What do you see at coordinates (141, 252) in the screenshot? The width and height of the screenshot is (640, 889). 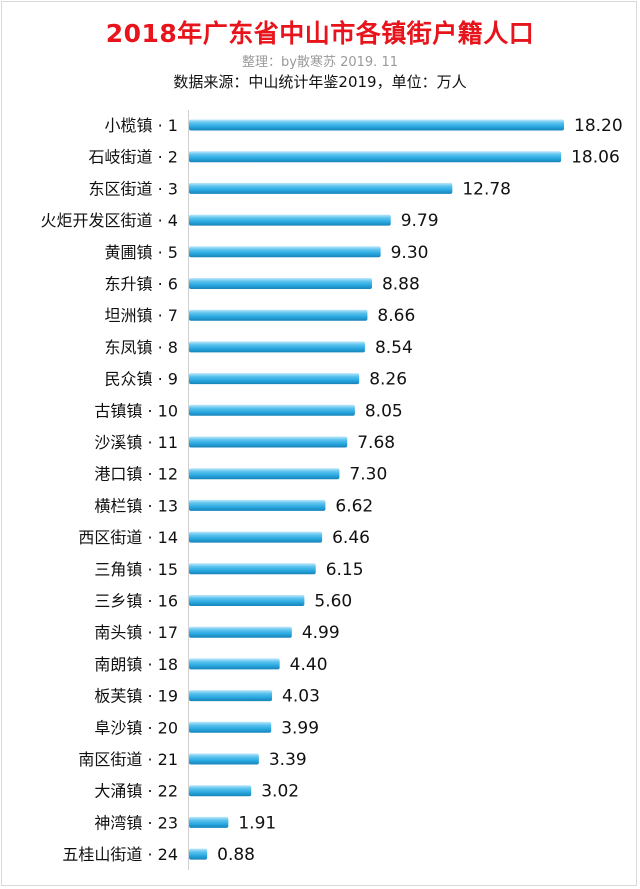 I see `category-label: 黄圃镇 · 5` at bounding box center [141, 252].